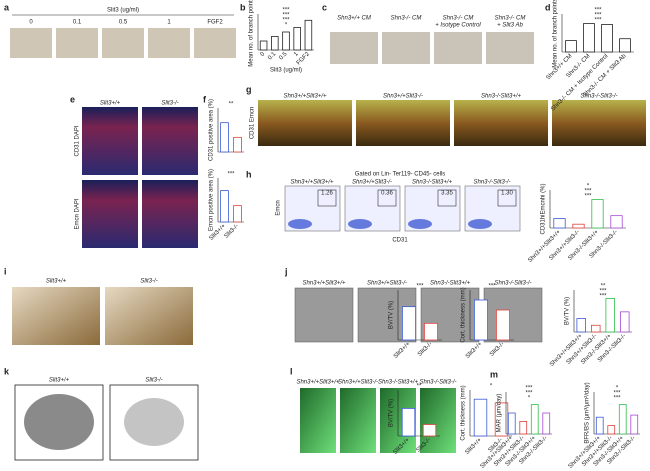 This screenshot has height=471, width=650. I want to click on gate-label: Gated on Lin- Ter119- CD45- cells, so click(400, 175).